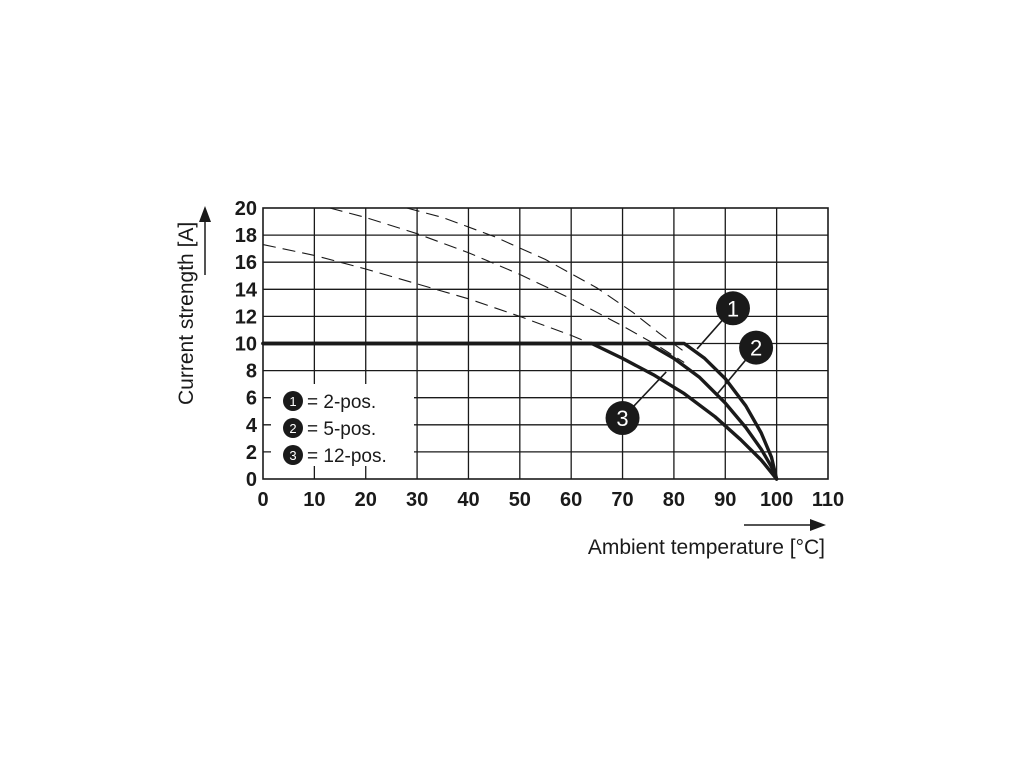 The width and height of the screenshot is (1020, 765). I want to click on callout-marker-label: 2, so click(756, 348).